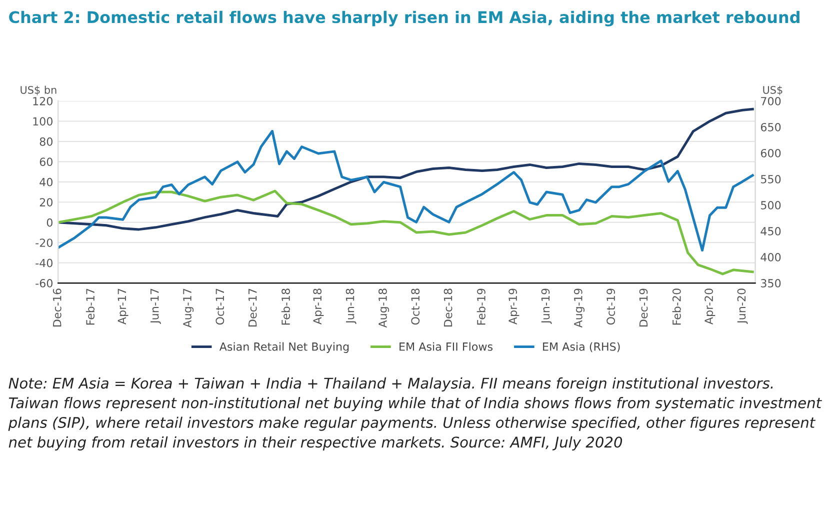 The height and width of the screenshot is (510, 830). What do you see at coordinates (770, 257) in the screenshot?
I see `y2-tick-label: 400` at bounding box center [770, 257].